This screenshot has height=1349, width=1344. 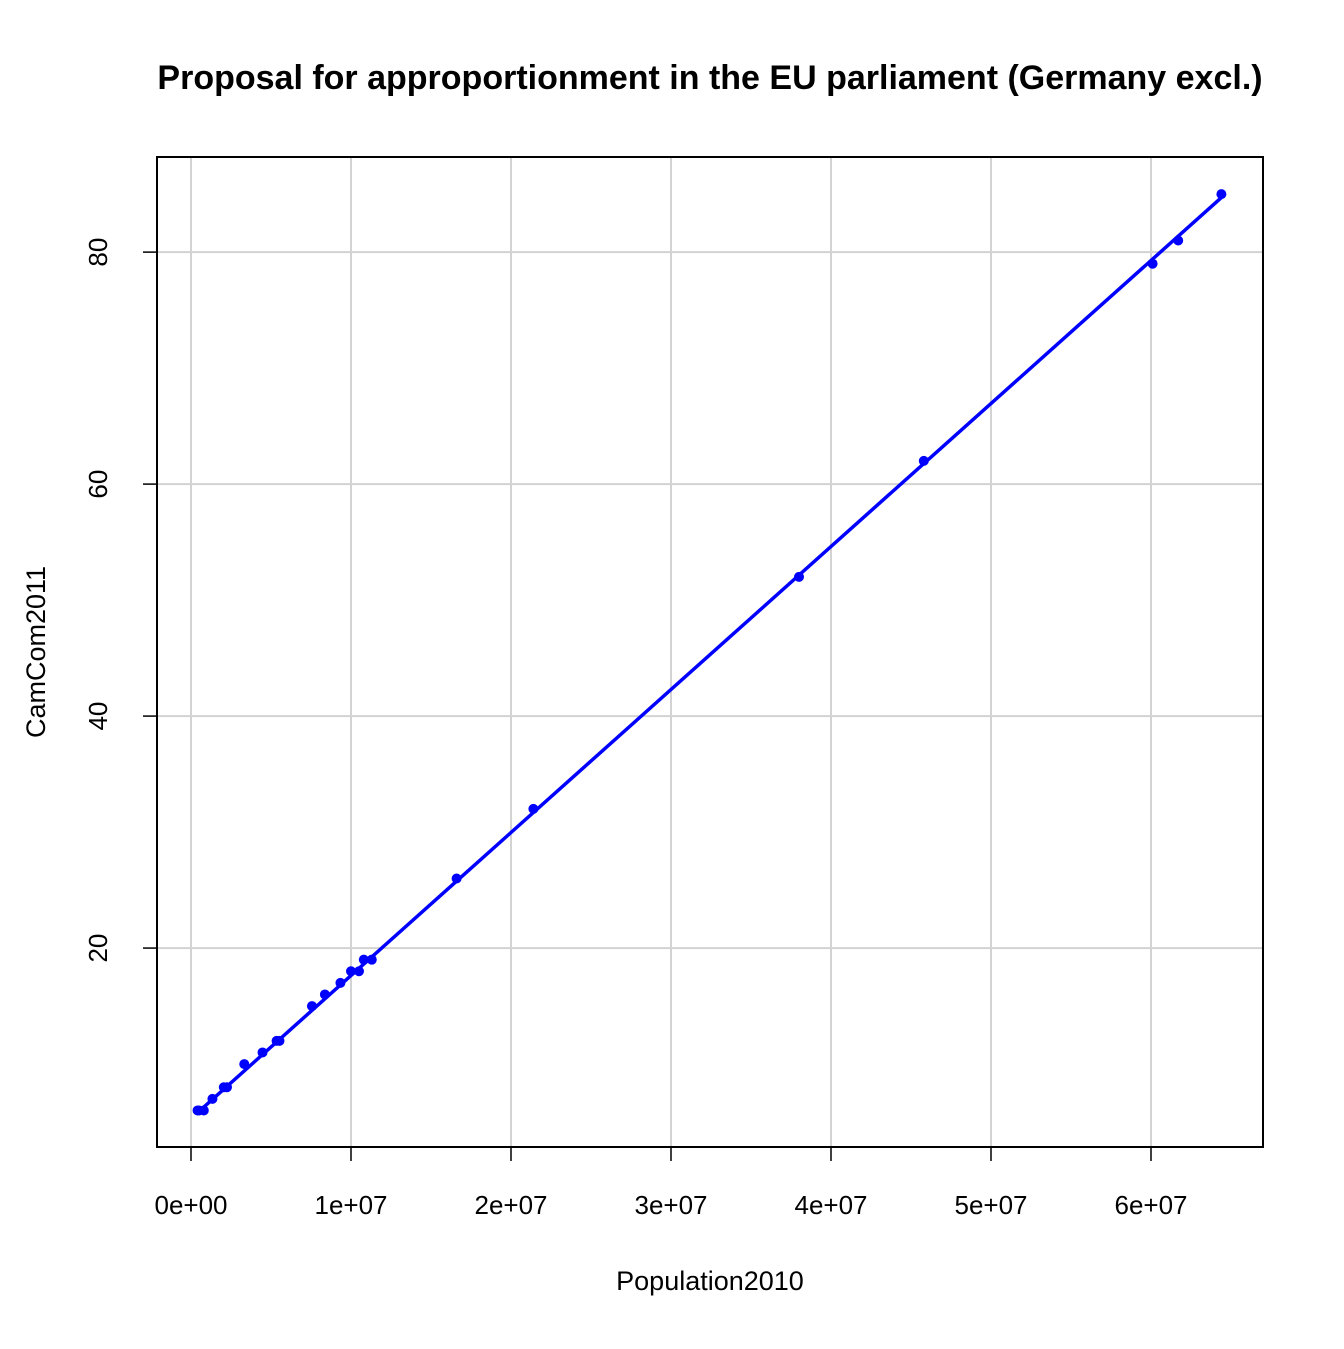 What do you see at coordinates (36, 652) in the screenshot?
I see `y-axis-label: CamCom2011` at bounding box center [36, 652].